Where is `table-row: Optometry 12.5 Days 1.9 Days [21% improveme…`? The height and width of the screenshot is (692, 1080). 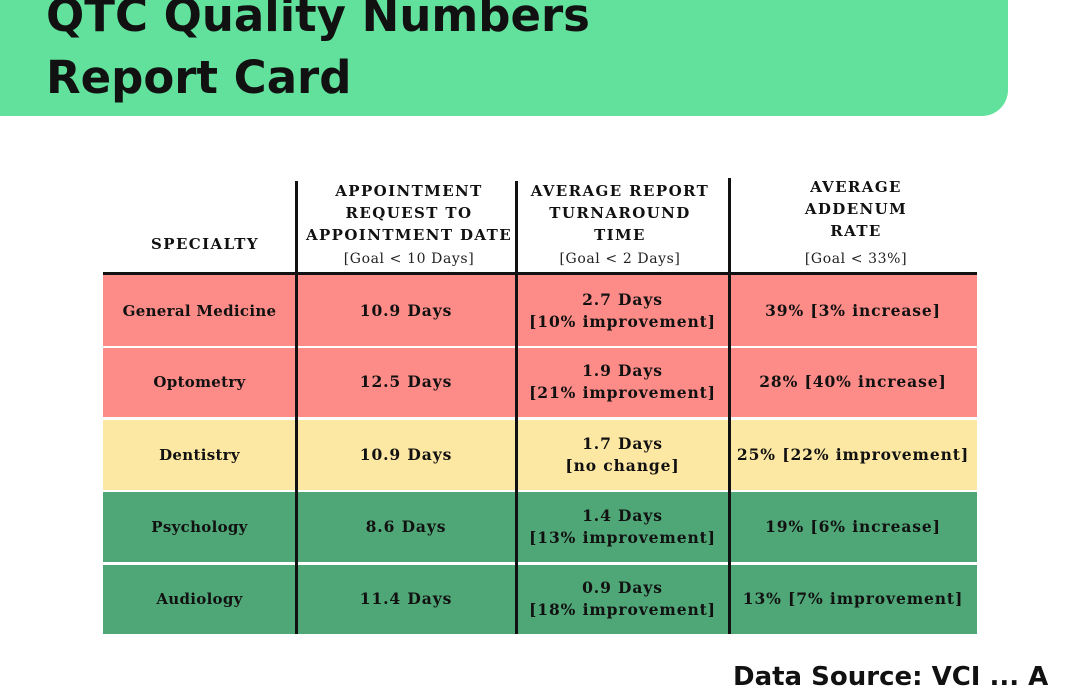
table-row: Optometry 12.5 Days 1.9 Days [21% improveme… is located at coordinates (540, 382).